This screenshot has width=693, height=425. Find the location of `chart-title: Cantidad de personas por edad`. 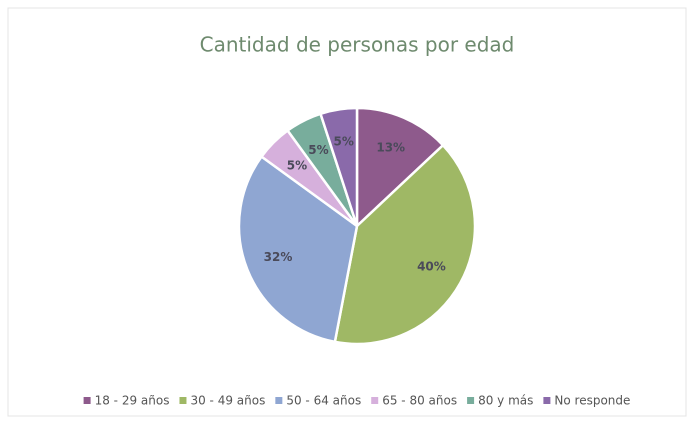

chart-title: Cantidad de personas por edad is located at coordinates (357, 45).